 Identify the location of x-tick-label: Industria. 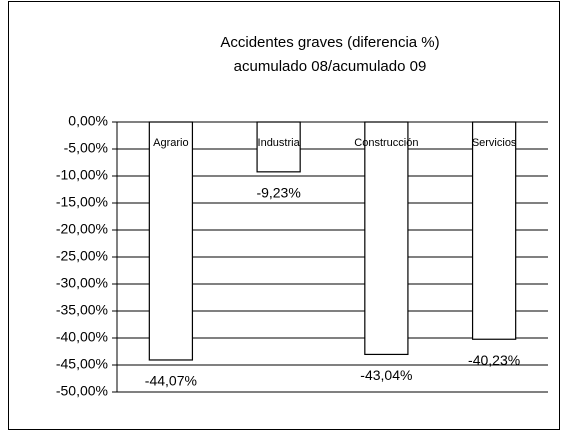
(279, 143).